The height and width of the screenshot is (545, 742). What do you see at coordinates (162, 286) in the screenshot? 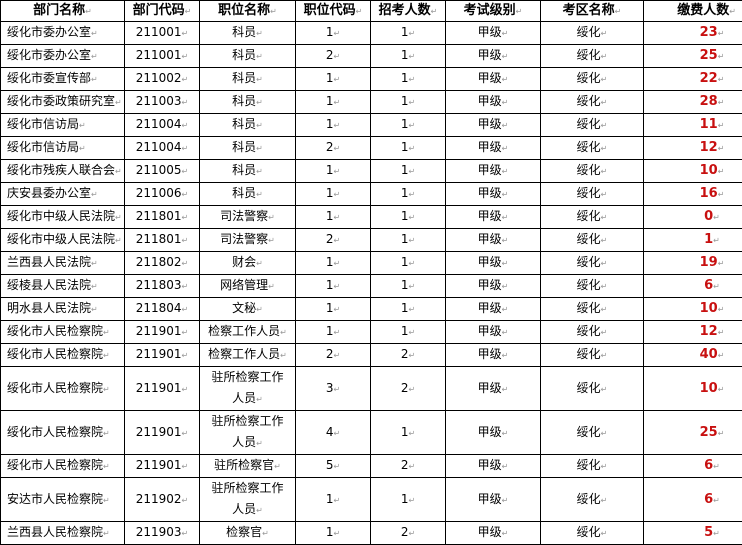
I see `cell-dept-code: 211803` at bounding box center [162, 286].